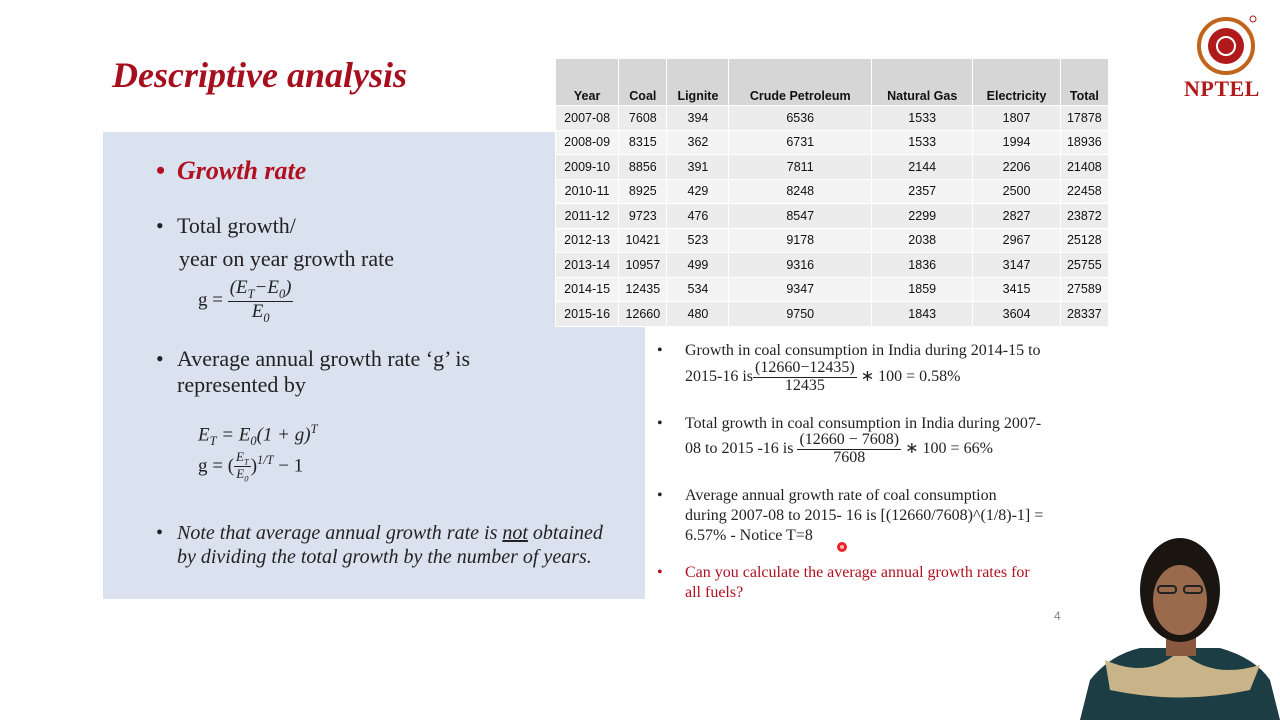  I want to click on table-cell: 3604, so click(1016, 314).